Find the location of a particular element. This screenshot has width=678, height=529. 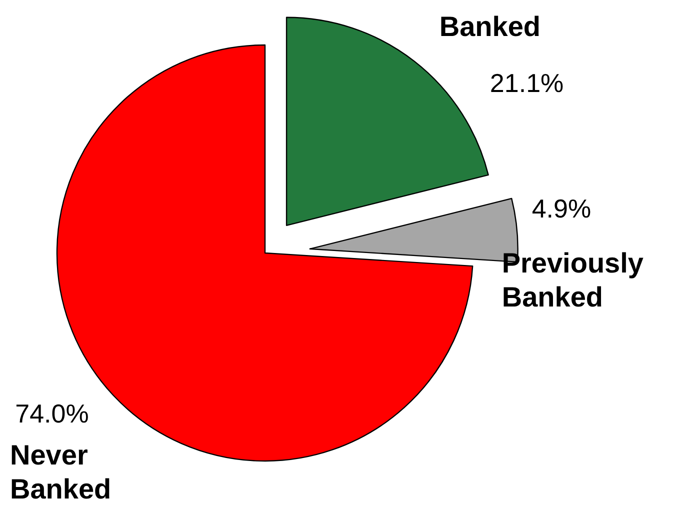

data-label: 4.9% is located at coordinates (562, 209).